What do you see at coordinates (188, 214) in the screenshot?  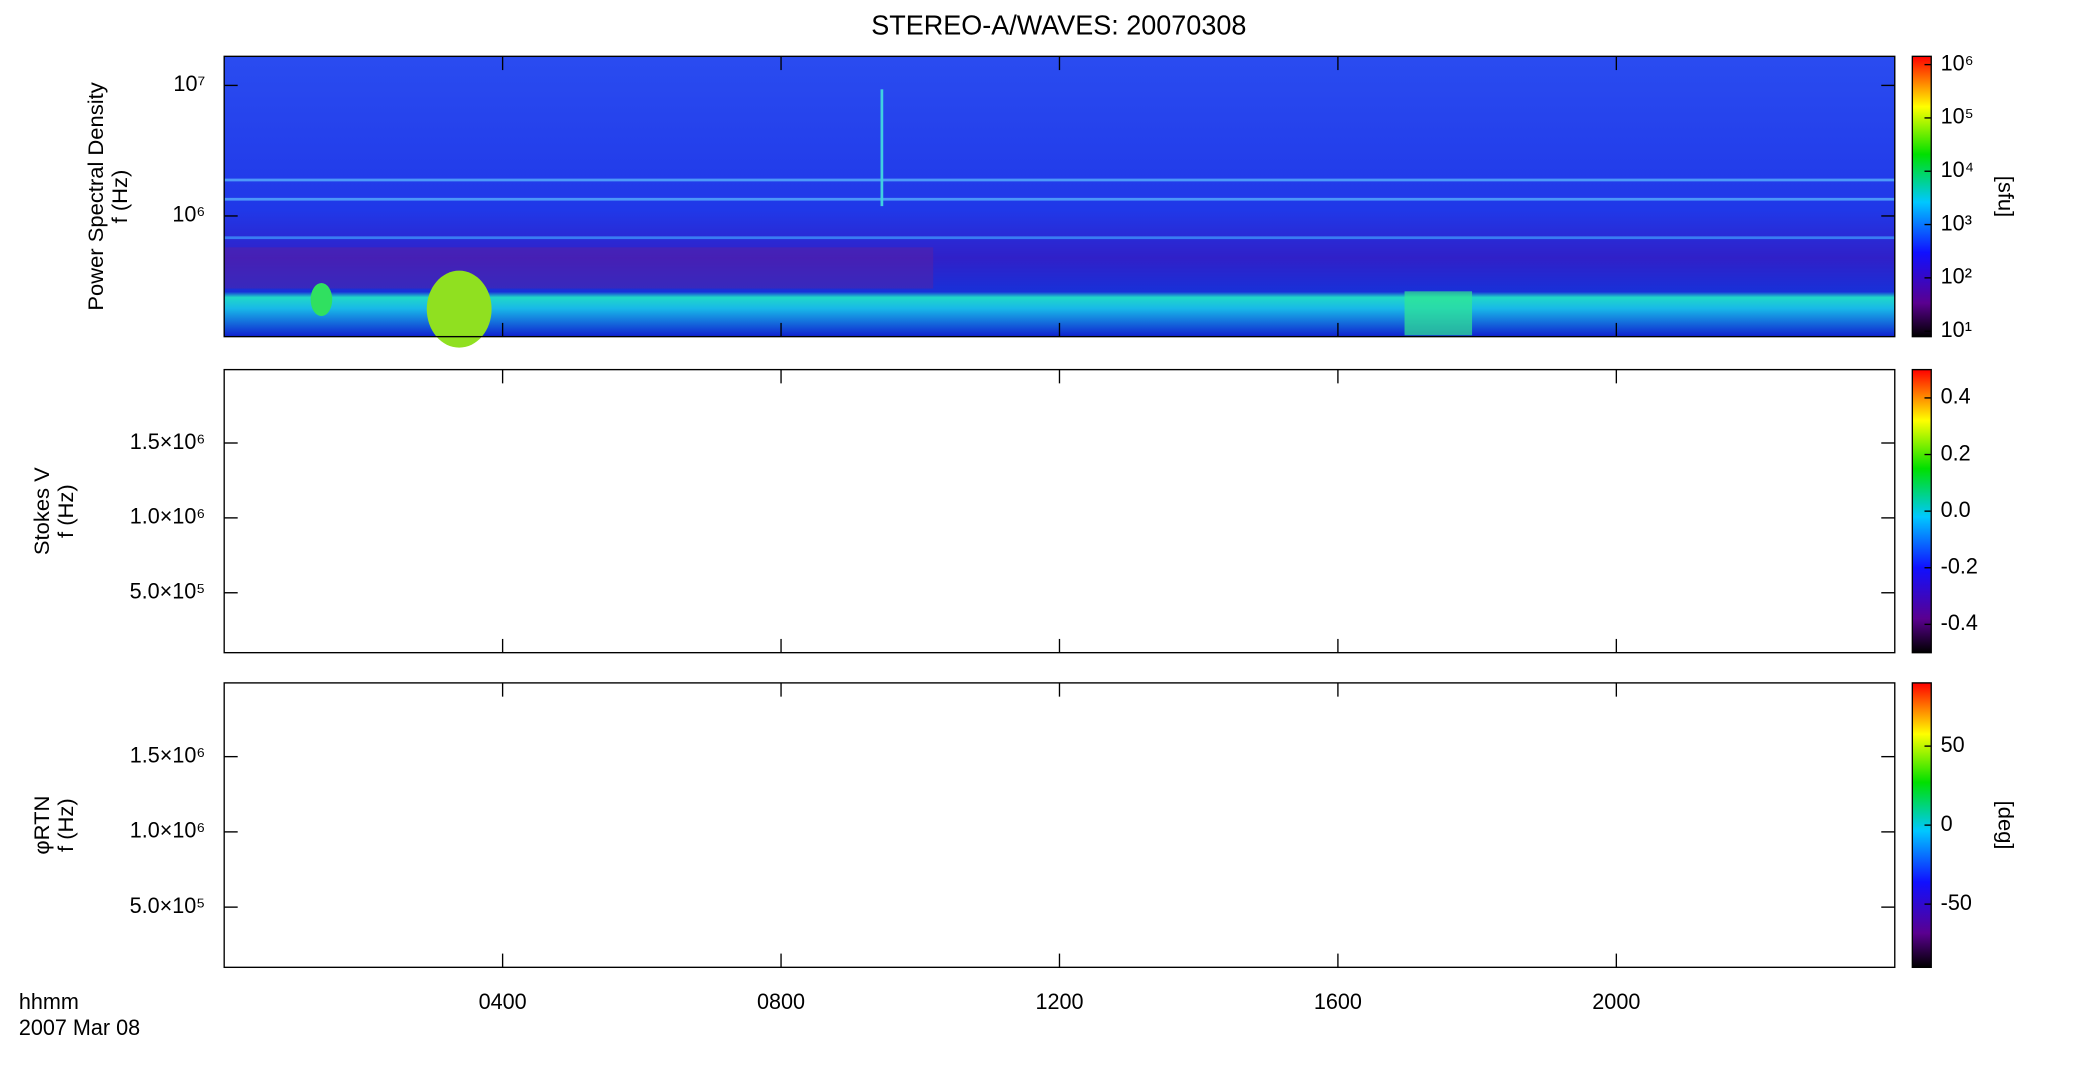 I see `y-tick-label: 10⁶` at bounding box center [188, 214].